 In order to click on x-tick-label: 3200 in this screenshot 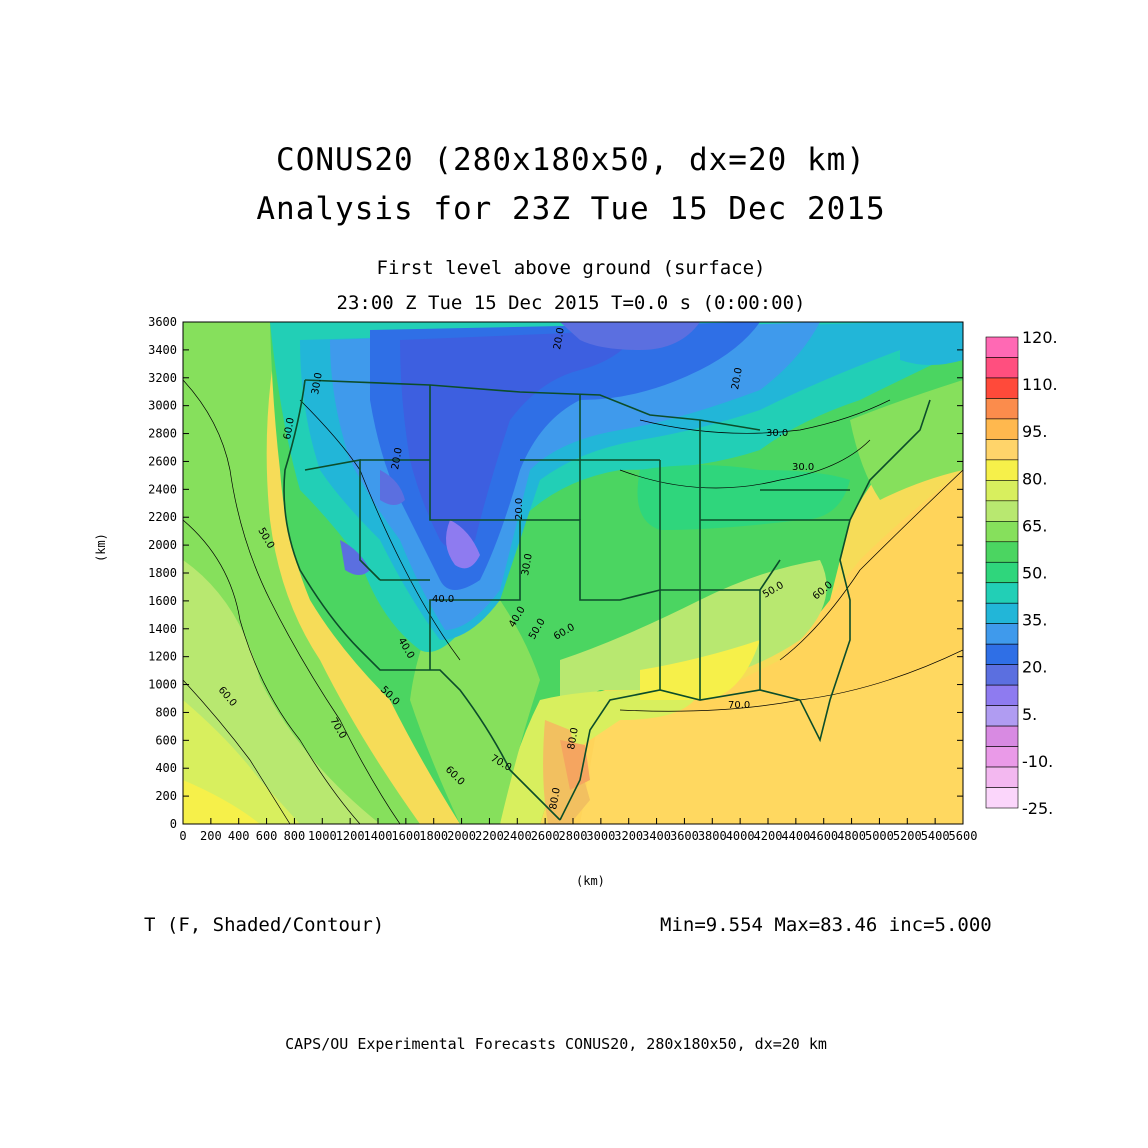, I will do `click(628, 836)`.